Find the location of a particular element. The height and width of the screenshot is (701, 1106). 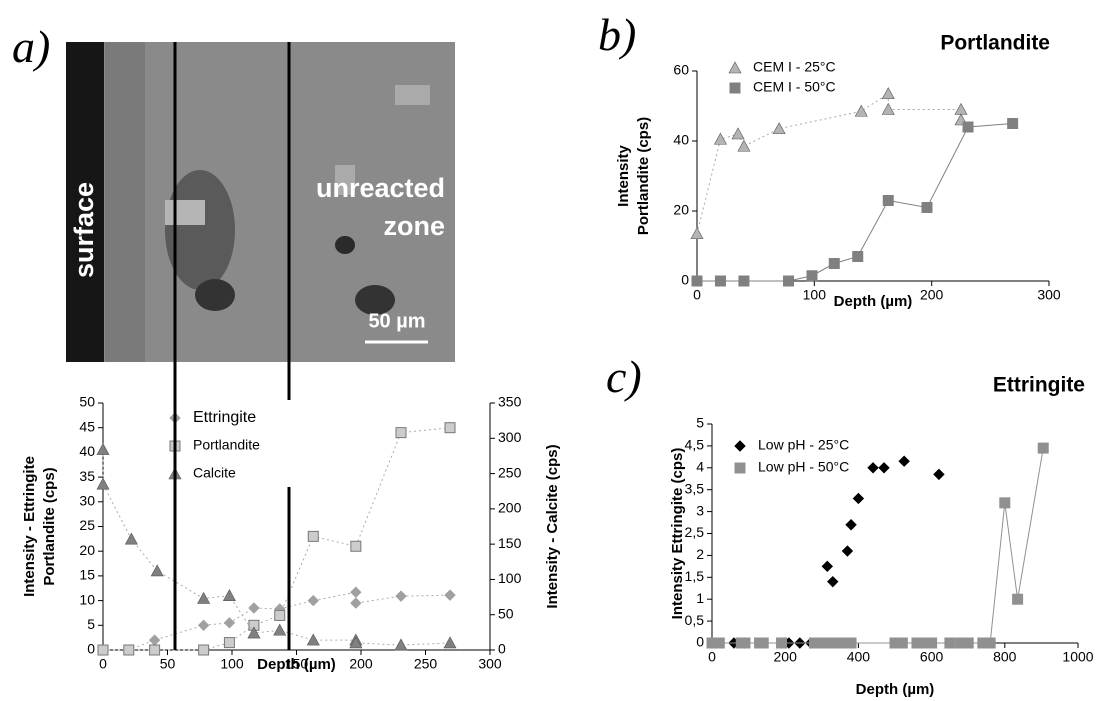

x-tick-label: 100 is located at coordinates (815, 295).